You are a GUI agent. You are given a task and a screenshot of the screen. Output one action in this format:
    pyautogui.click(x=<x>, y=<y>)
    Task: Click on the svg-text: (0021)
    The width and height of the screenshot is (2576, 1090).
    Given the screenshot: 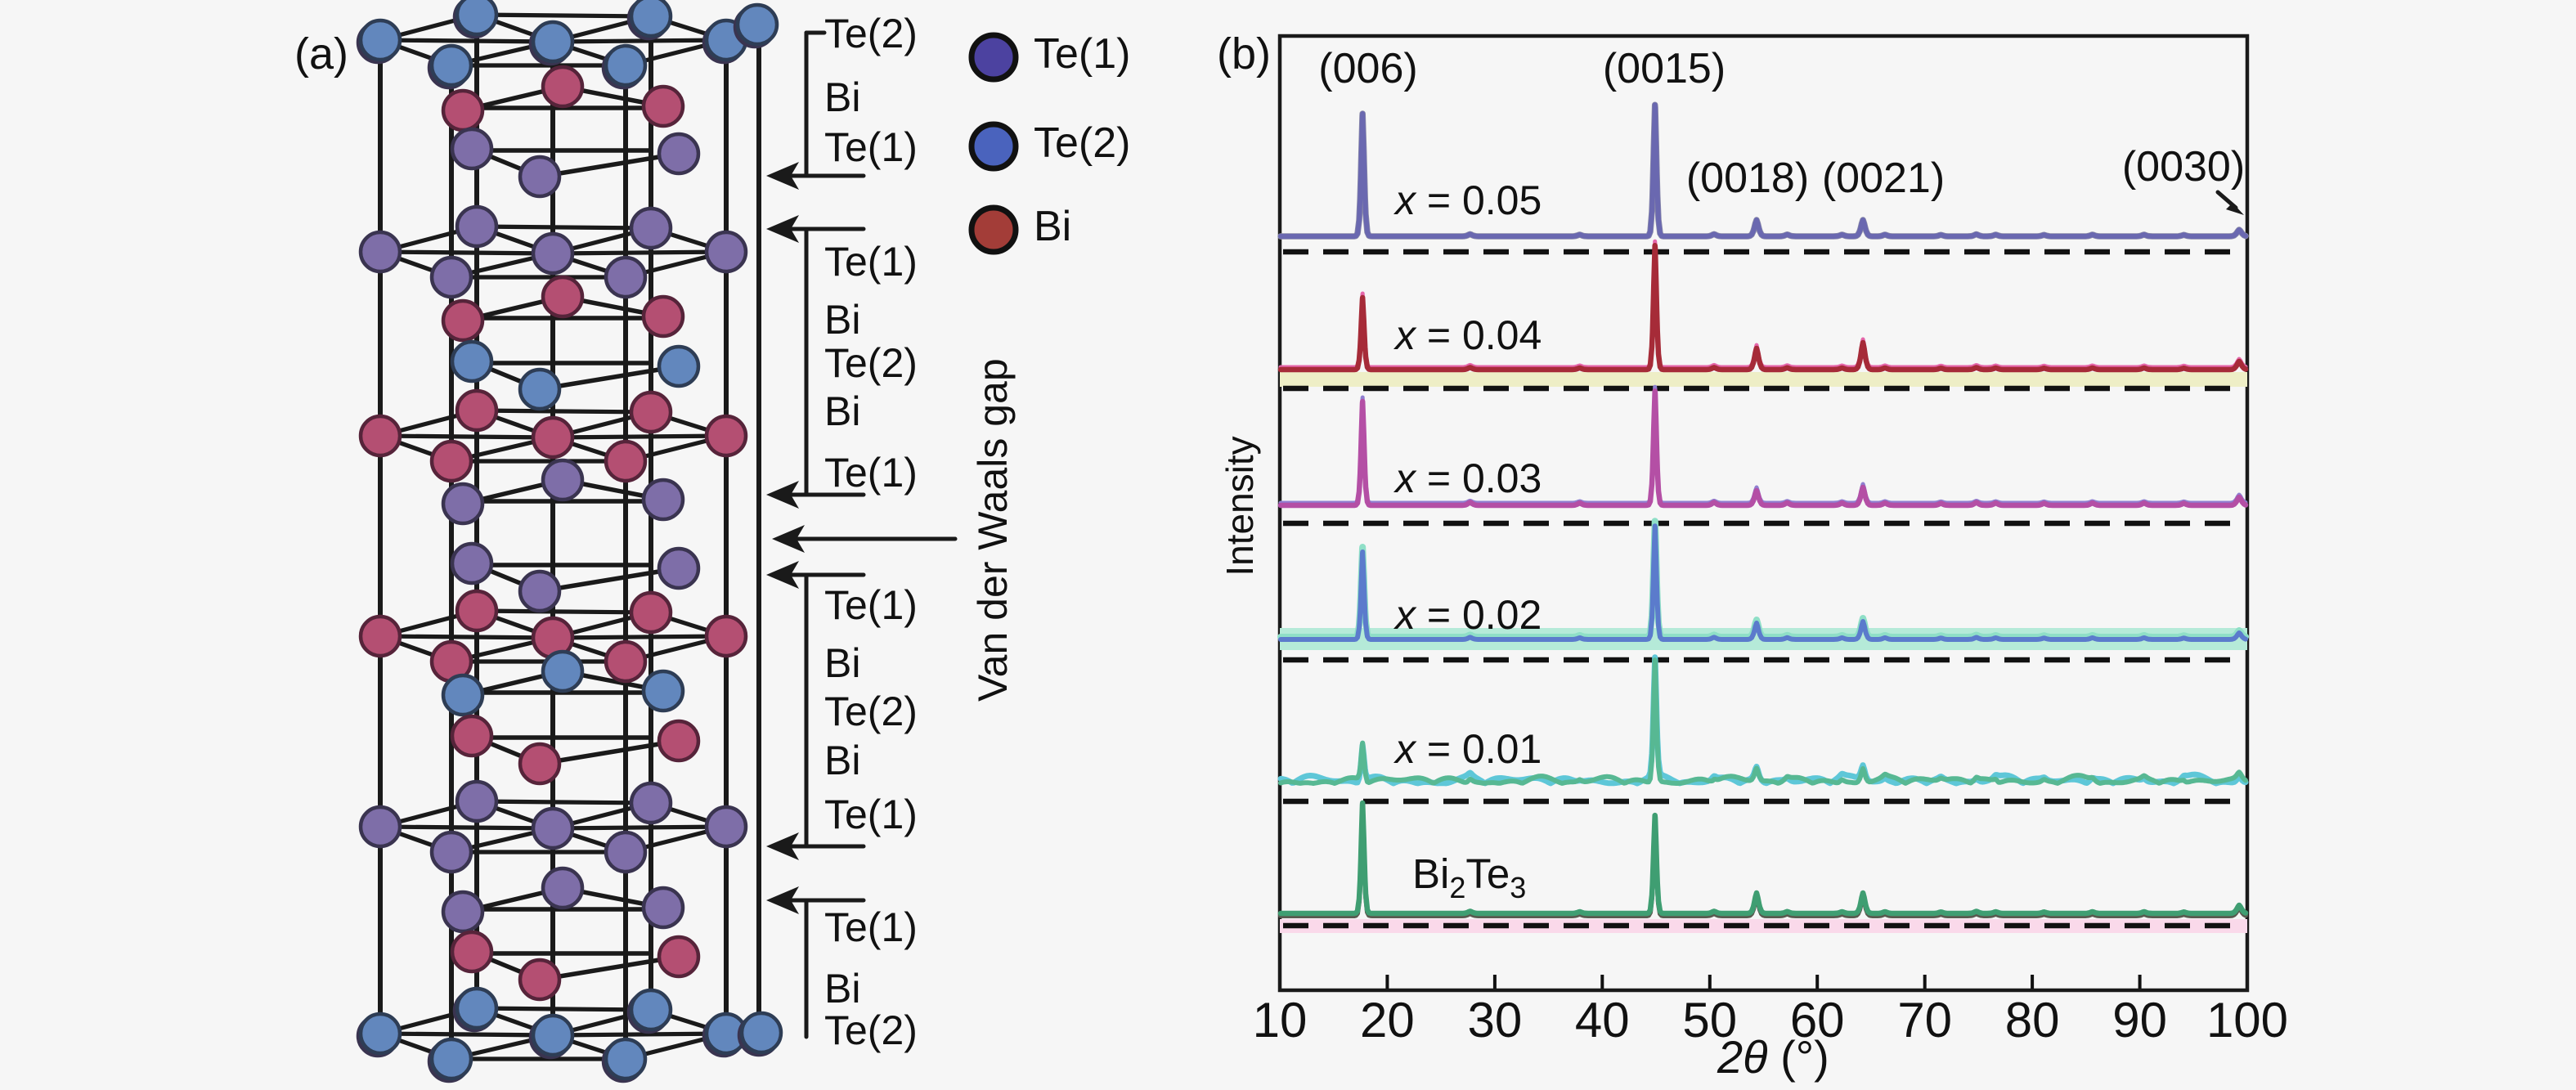 What is the action you would take?
    pyautogui.click(x=1883, y=178)
    